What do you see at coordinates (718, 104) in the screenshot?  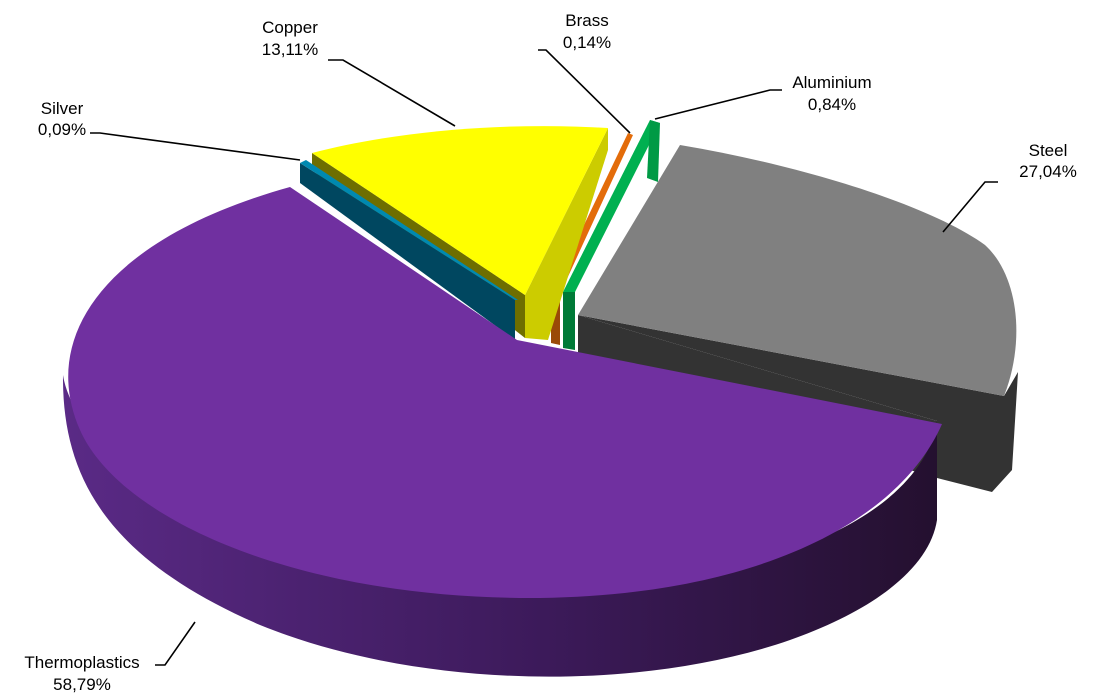 I see `leader-line-aluminium` at bounding box center [718, 104].